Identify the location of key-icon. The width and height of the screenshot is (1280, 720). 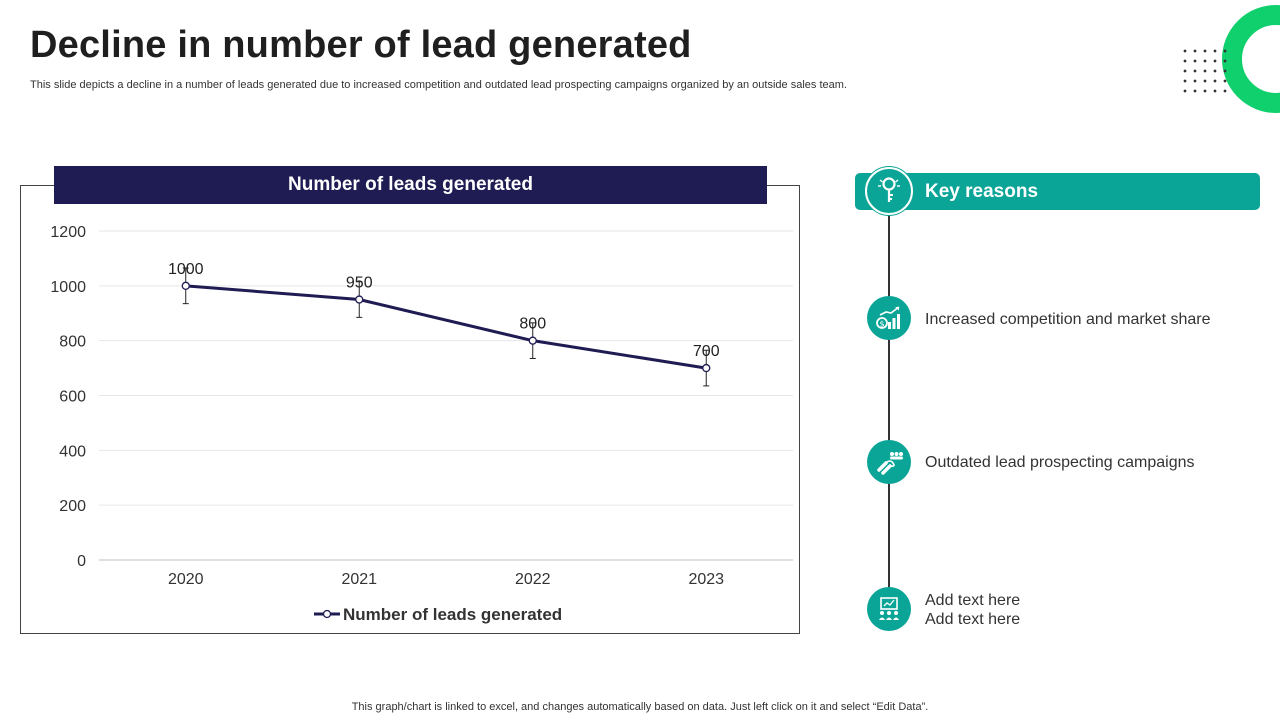
(889, 191).